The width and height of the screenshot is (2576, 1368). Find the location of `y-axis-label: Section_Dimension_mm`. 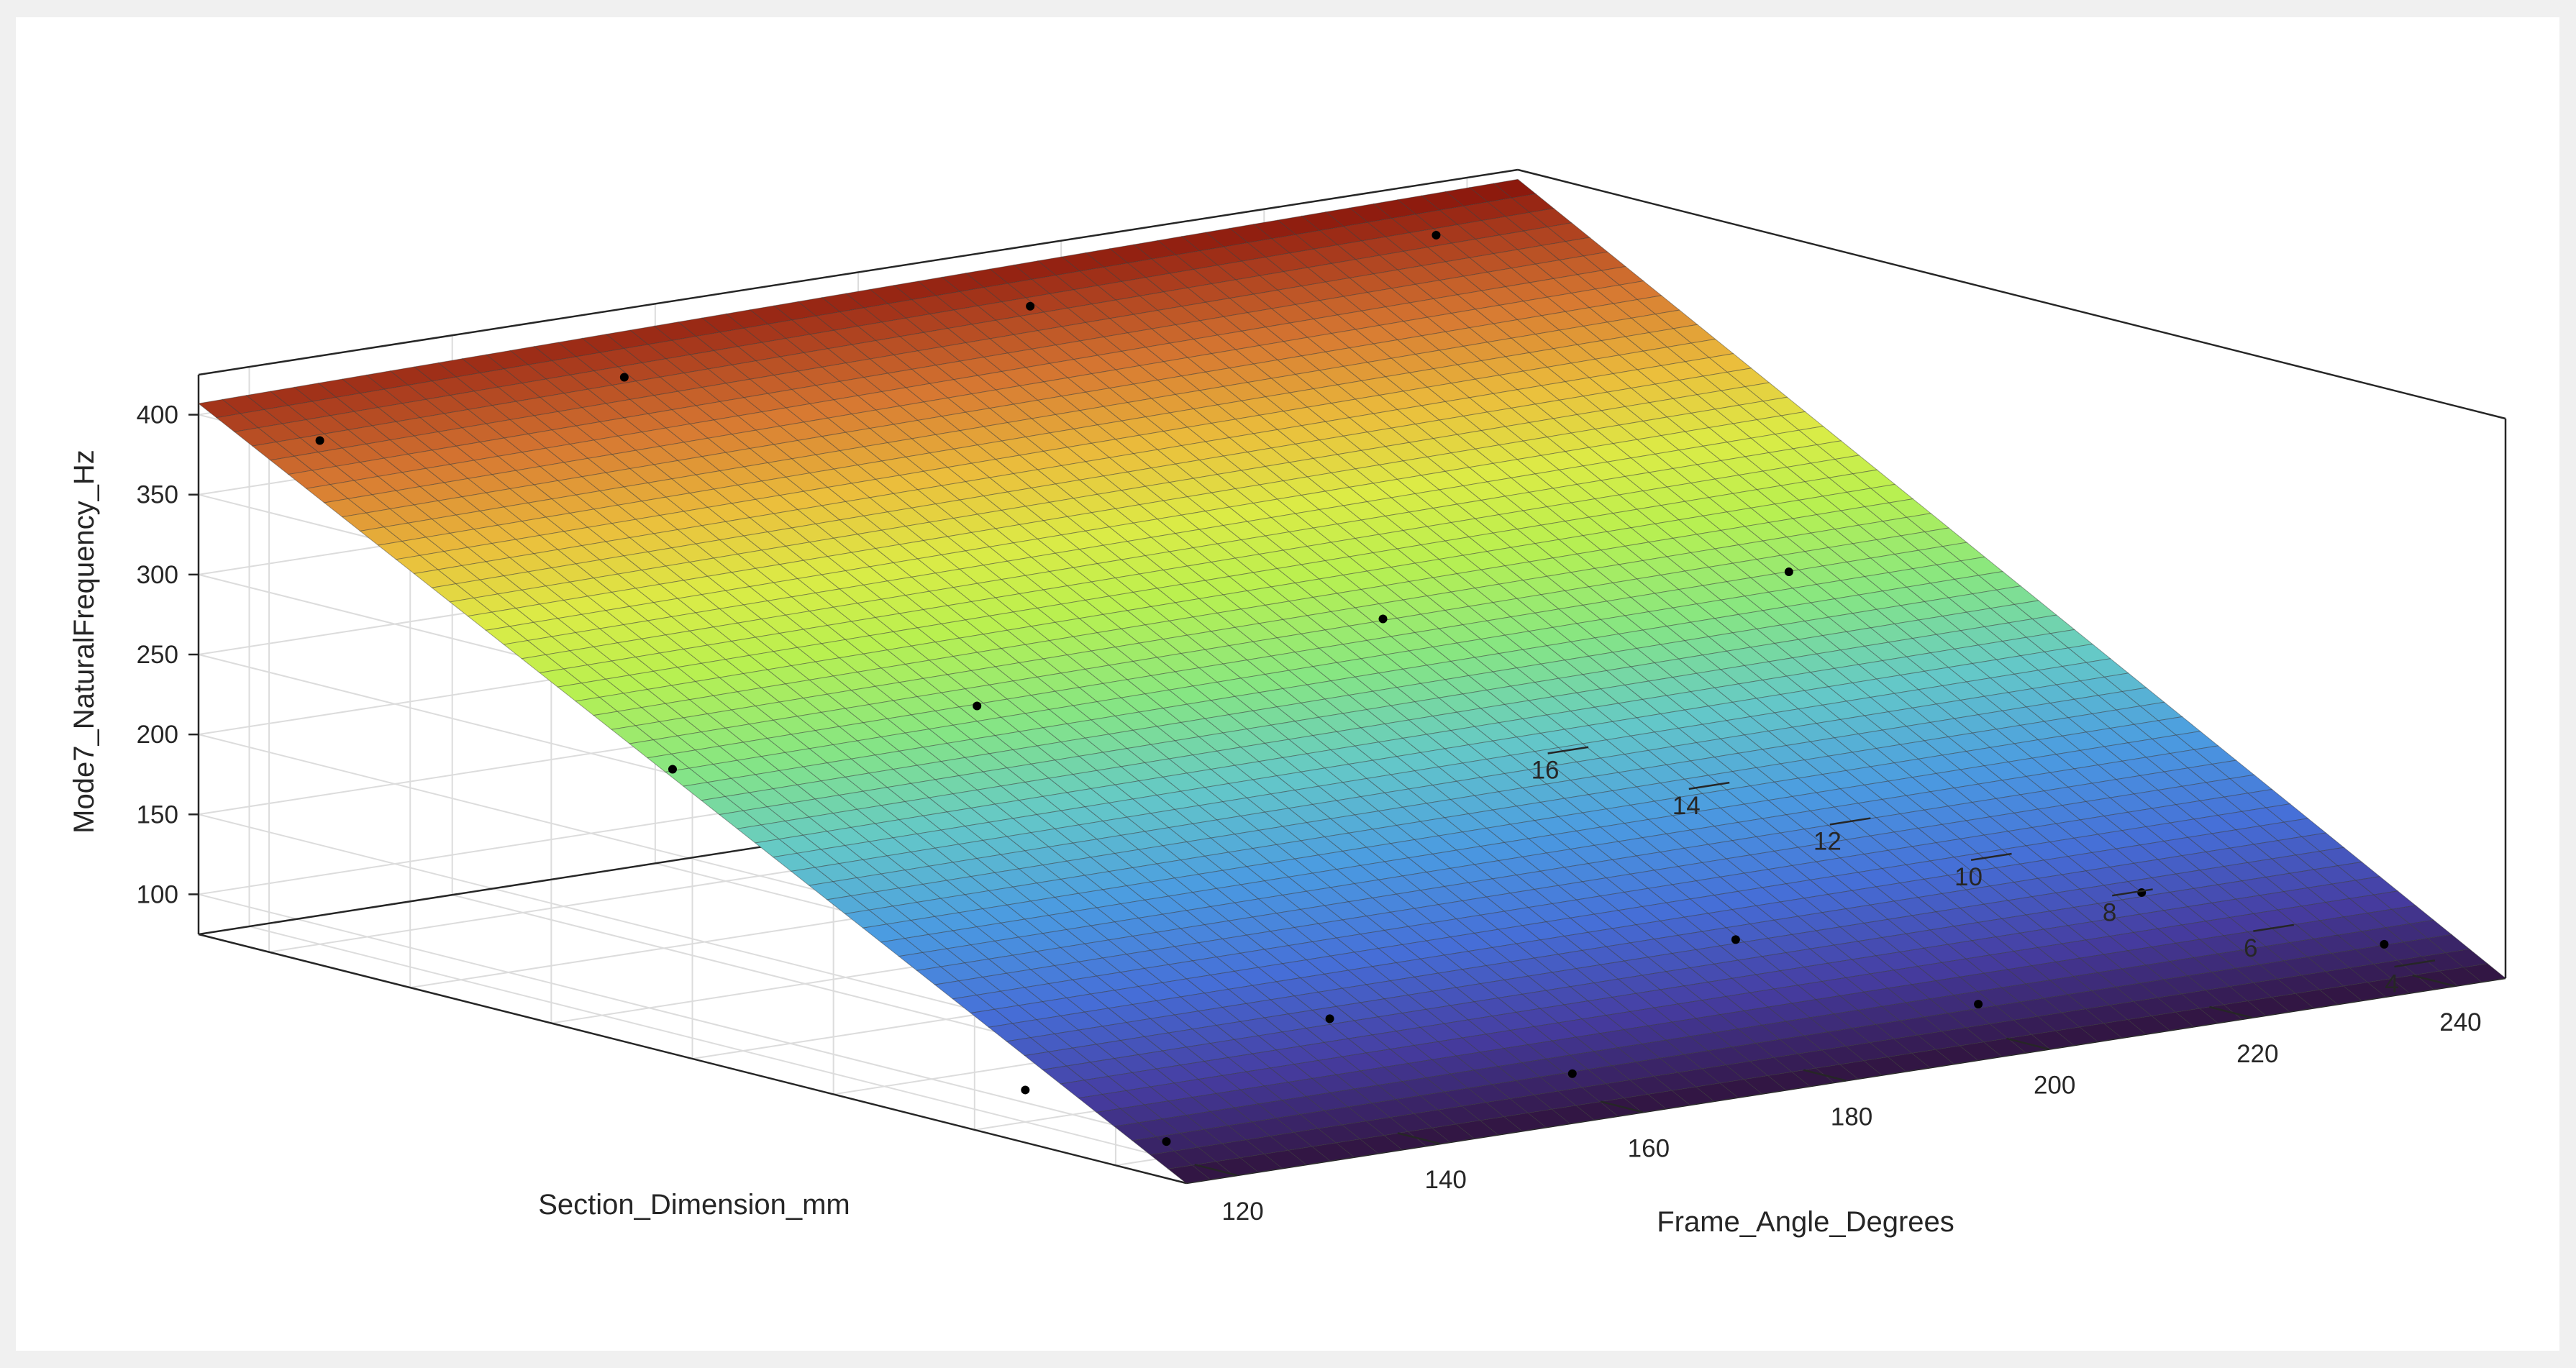

y-axis-label: Section_Dimension_mm is located at coordinates (694, 1205).